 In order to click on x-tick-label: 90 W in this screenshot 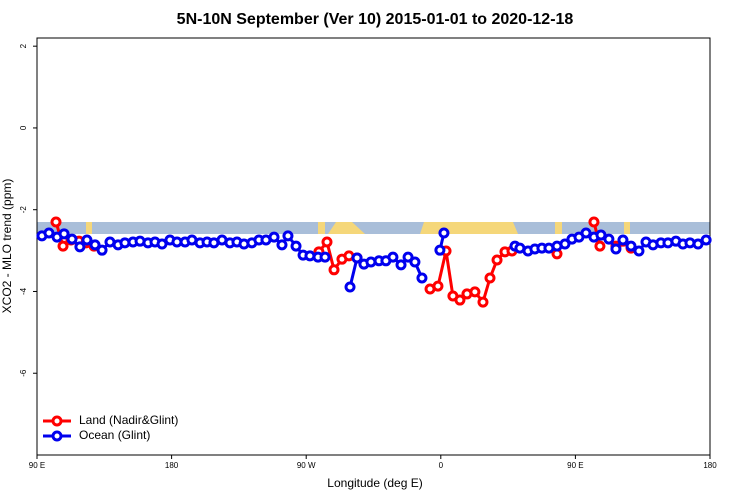, I will do `click(306, 465)`.